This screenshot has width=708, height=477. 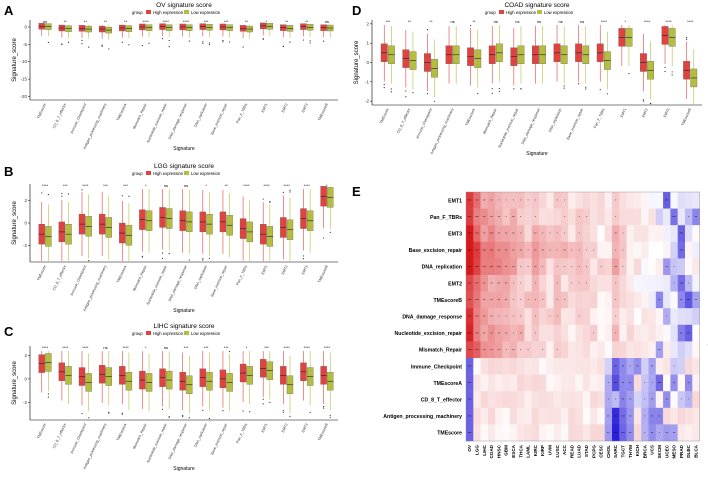 I want to click on heatmap-column-label: UCS, so click(x=652, y=450).